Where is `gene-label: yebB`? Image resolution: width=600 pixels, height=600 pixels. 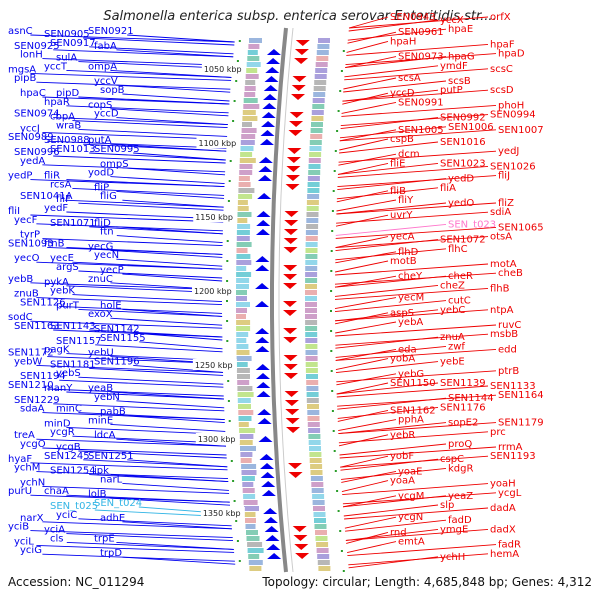 gene-label: yebB is located at coordinates (20, 279).